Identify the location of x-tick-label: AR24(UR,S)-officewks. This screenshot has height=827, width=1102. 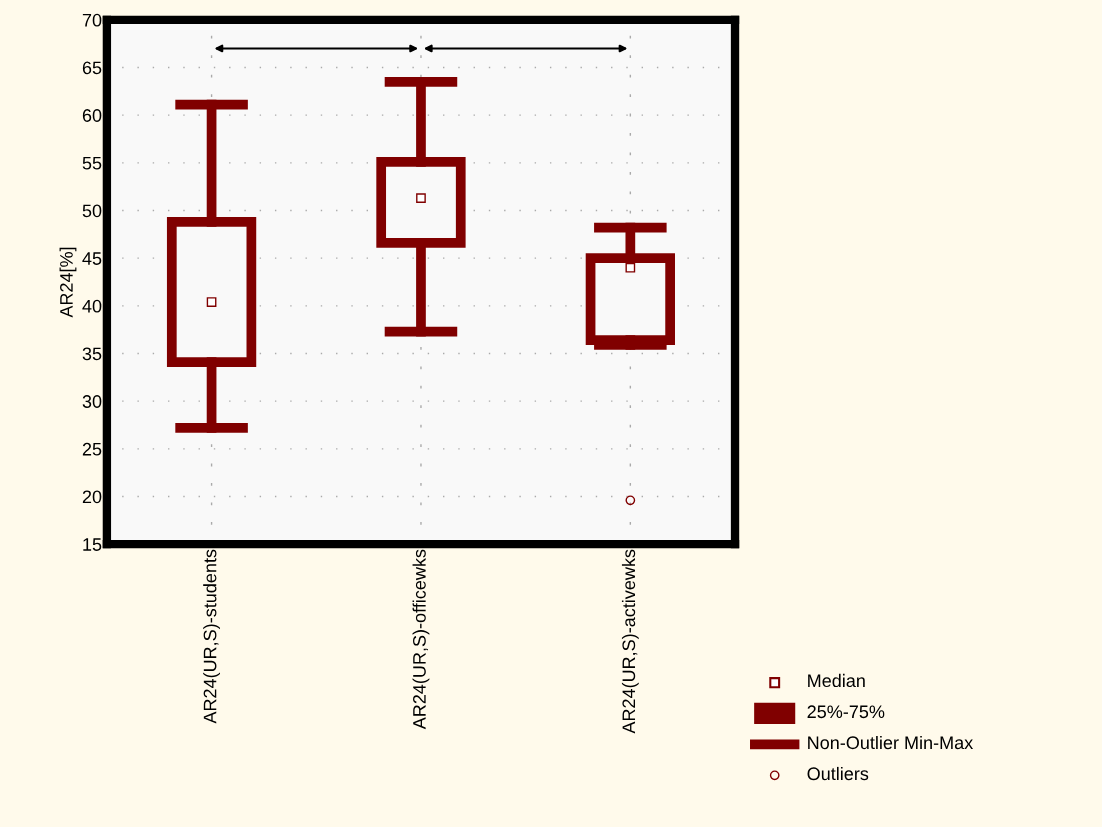
(421, 639).